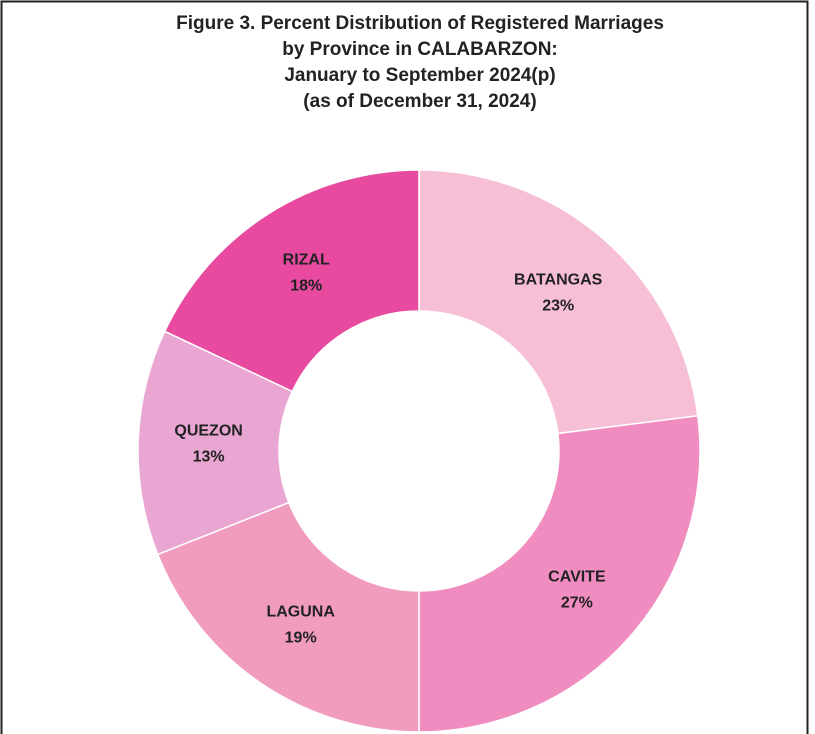 The image size is (815, 734). What do you see at coordinates (306, 285) in the screenshot?
I see `value-label: 18%` at bounding box center [306, 285].